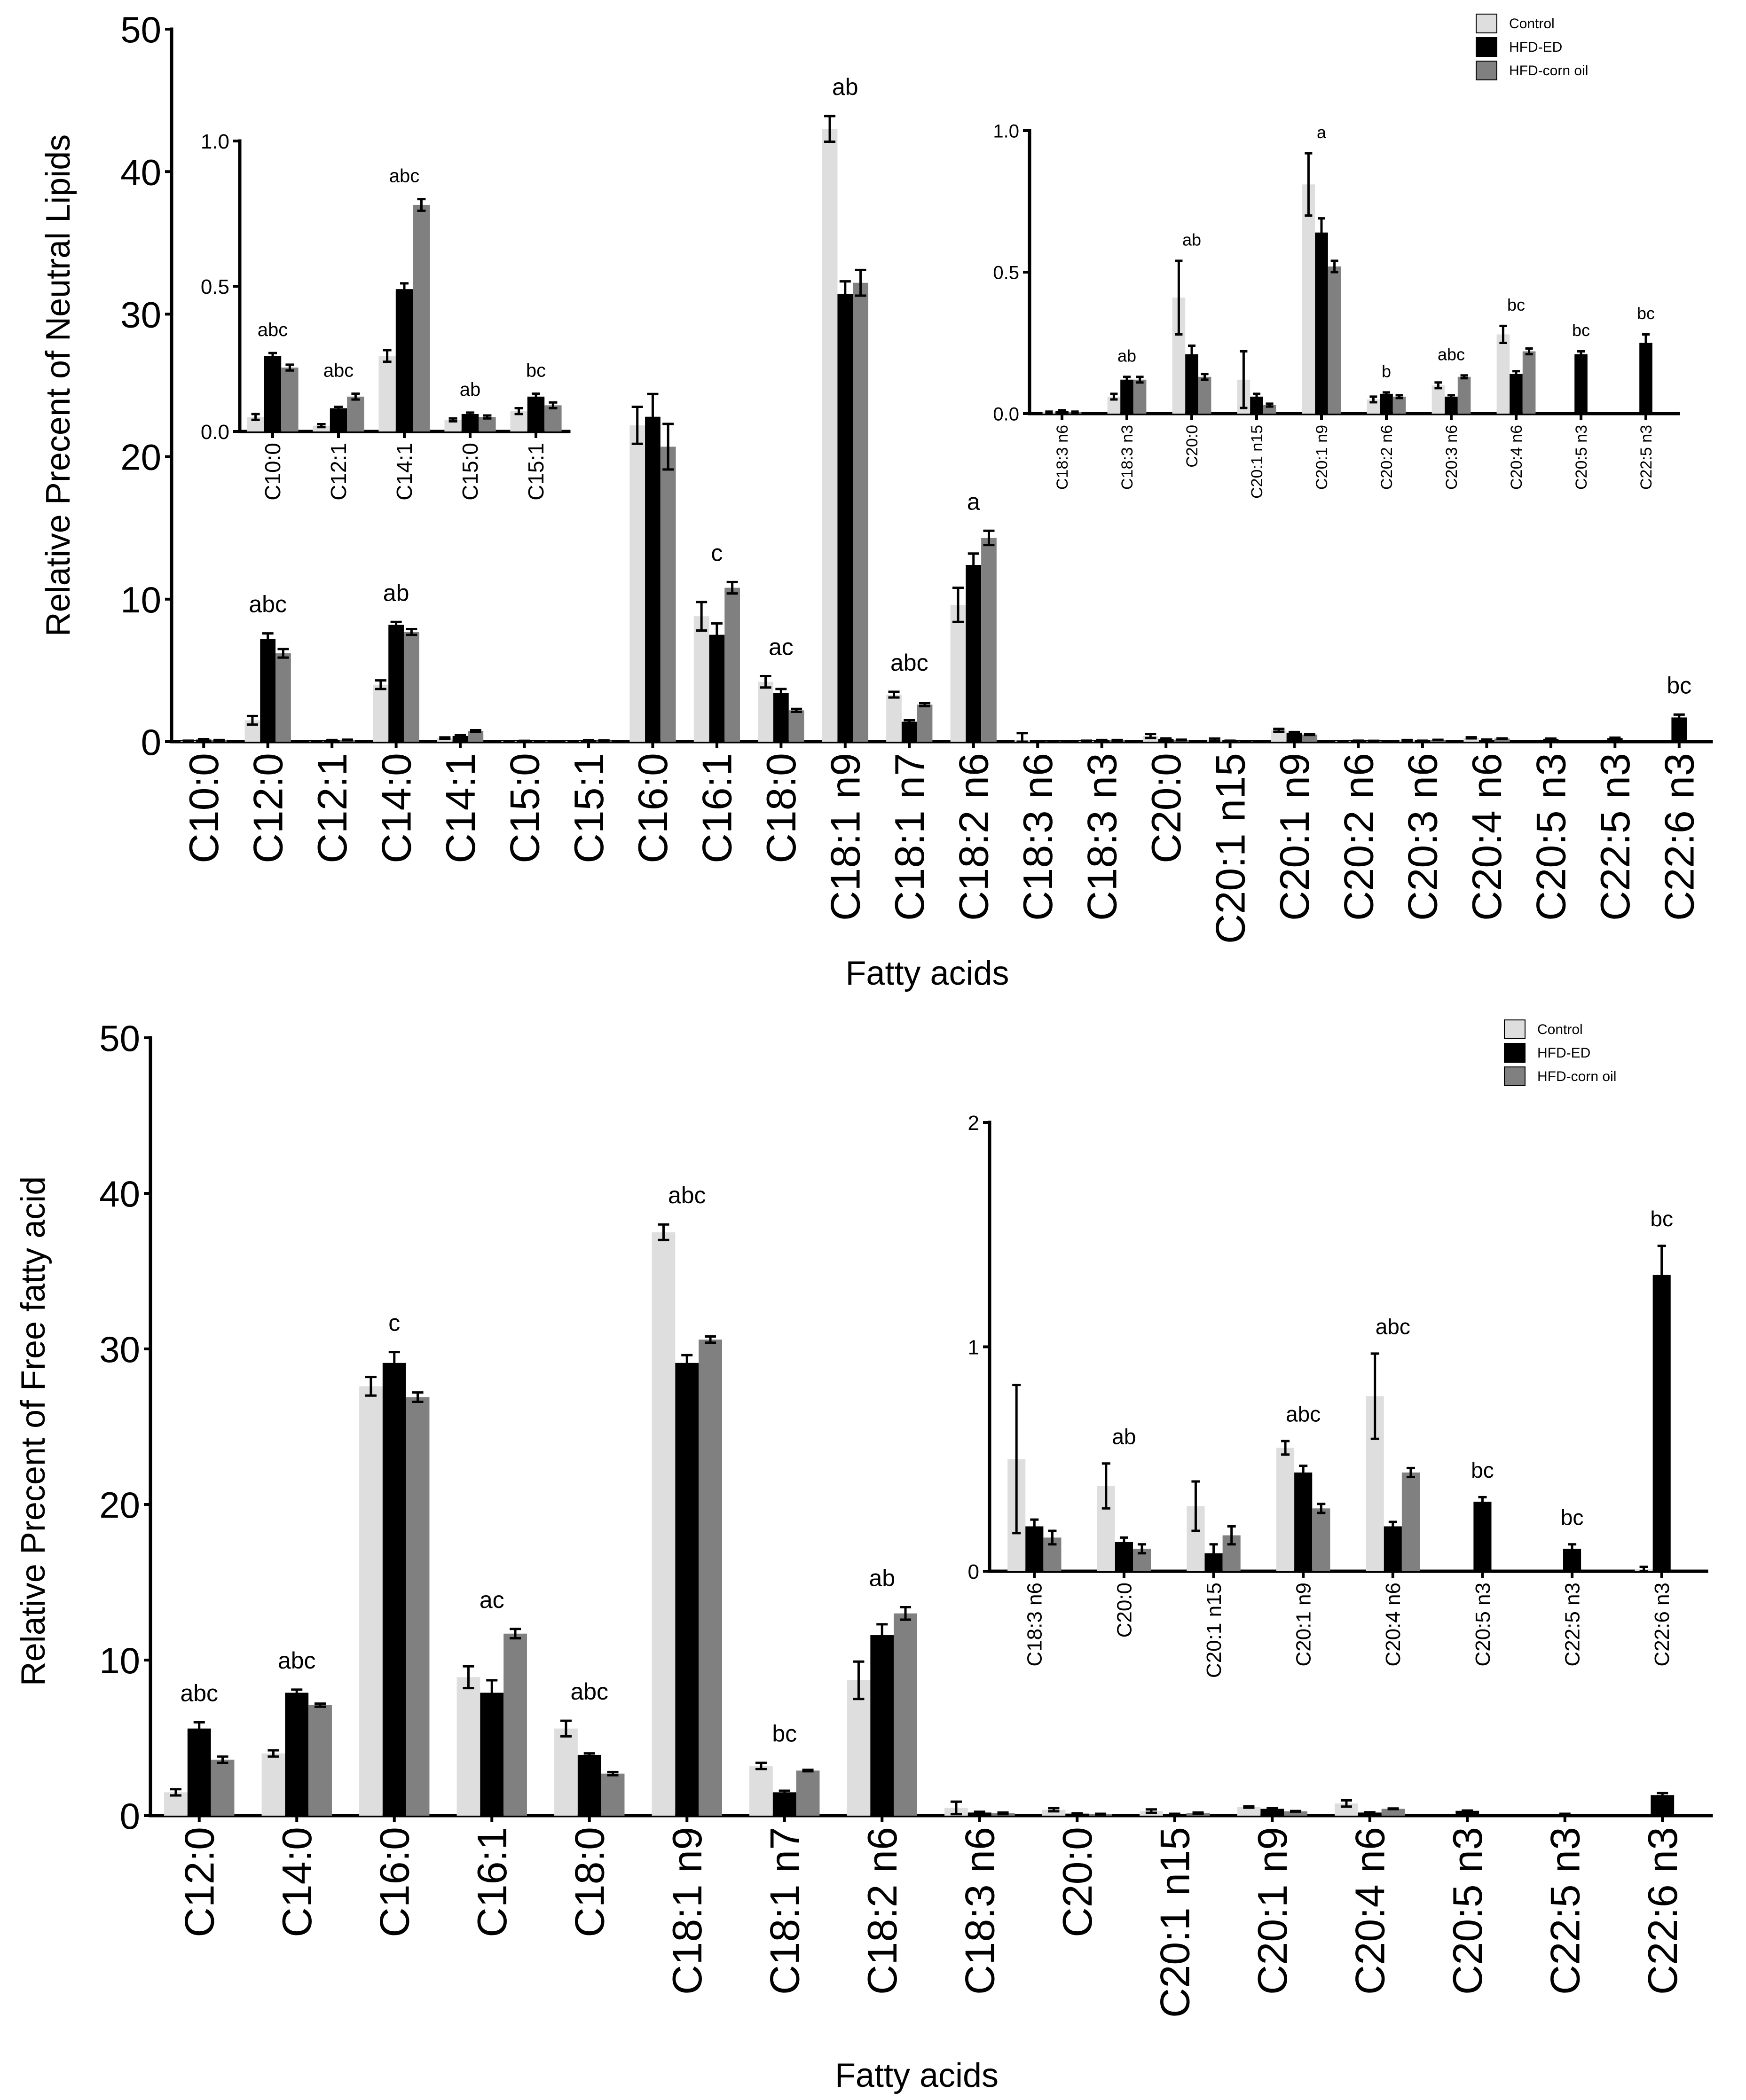 The height and width of the screenshot is (2100, 1746). I want to click on neutral-inset-left-significance-label: abc, so click(273, 330).